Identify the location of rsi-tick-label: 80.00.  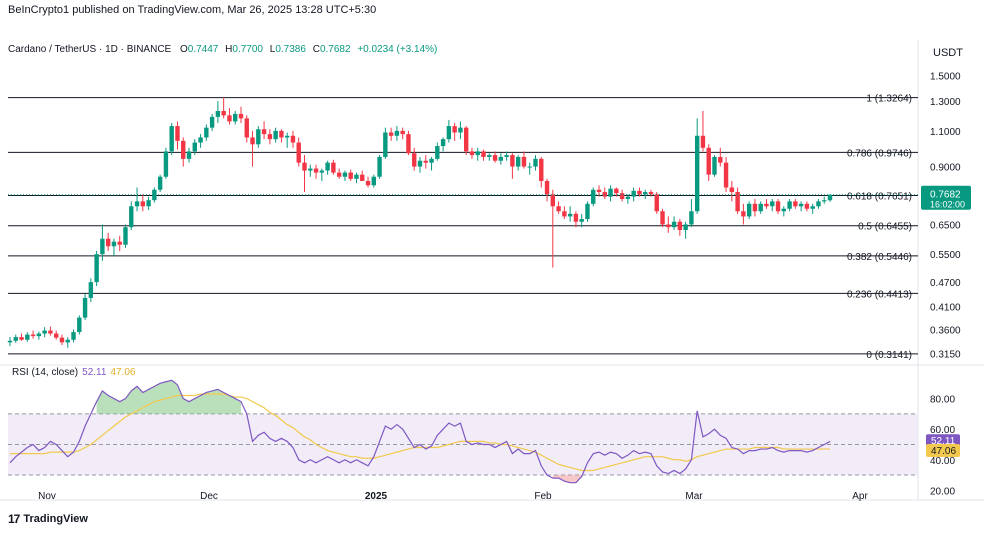
(942, 400).